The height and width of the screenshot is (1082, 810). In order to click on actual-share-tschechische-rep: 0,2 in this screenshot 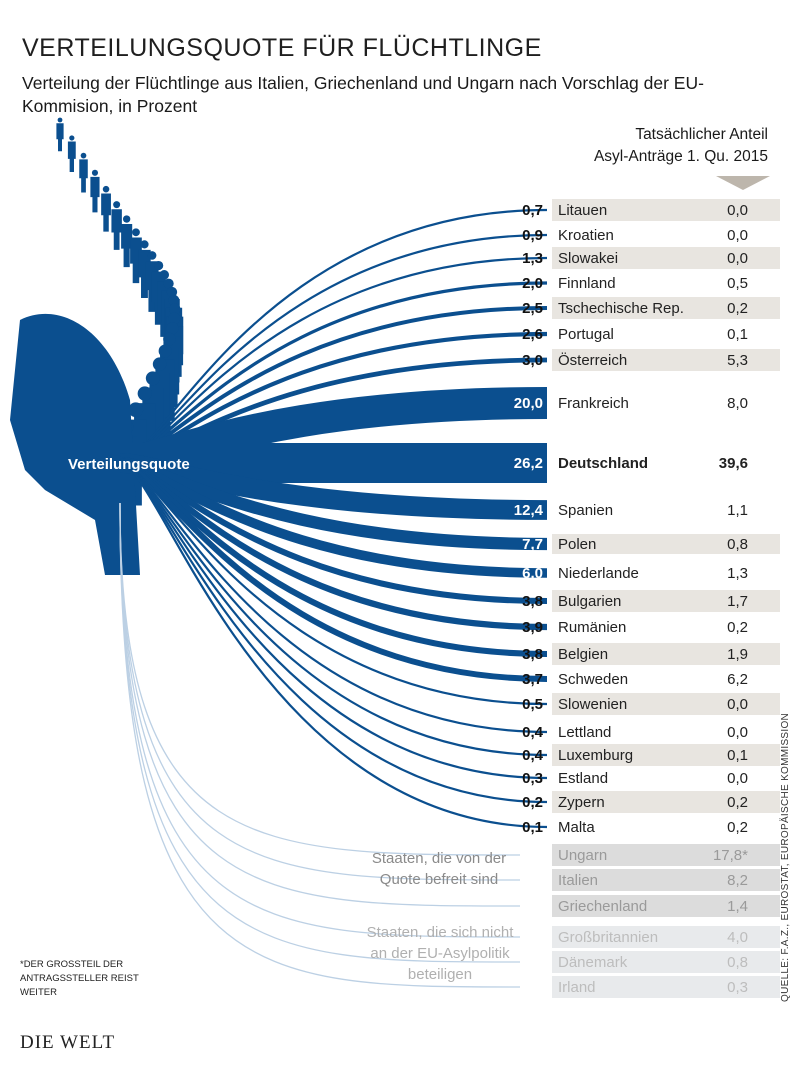, I will do `click(737, 308)`.